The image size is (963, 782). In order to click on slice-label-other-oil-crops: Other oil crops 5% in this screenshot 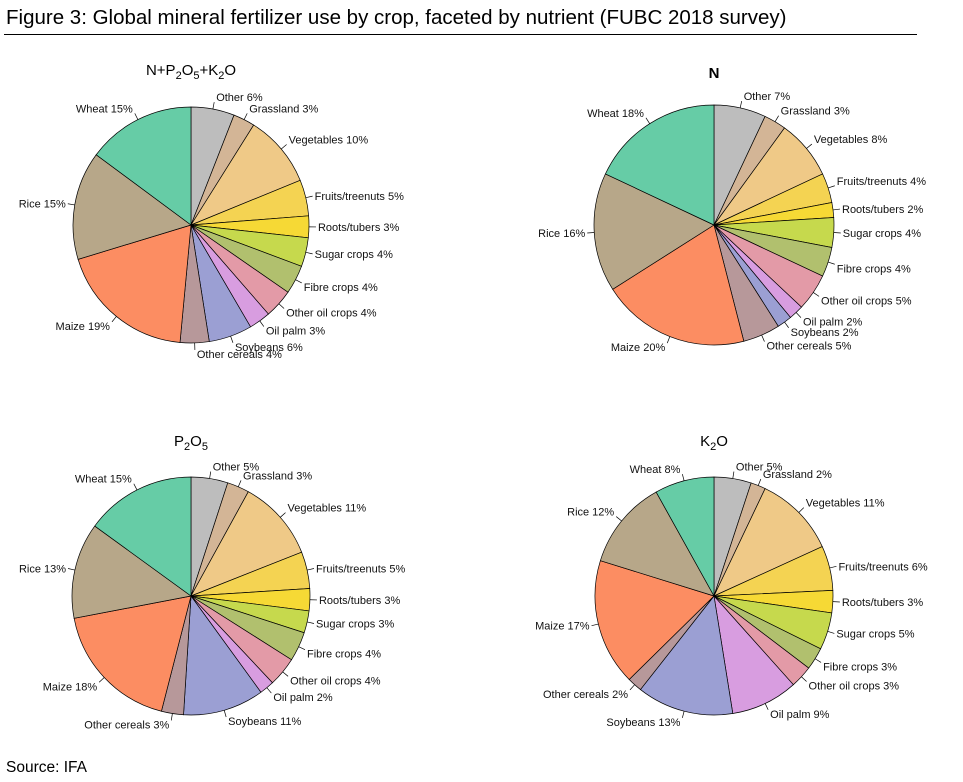, I will do `click(866, 301)`.